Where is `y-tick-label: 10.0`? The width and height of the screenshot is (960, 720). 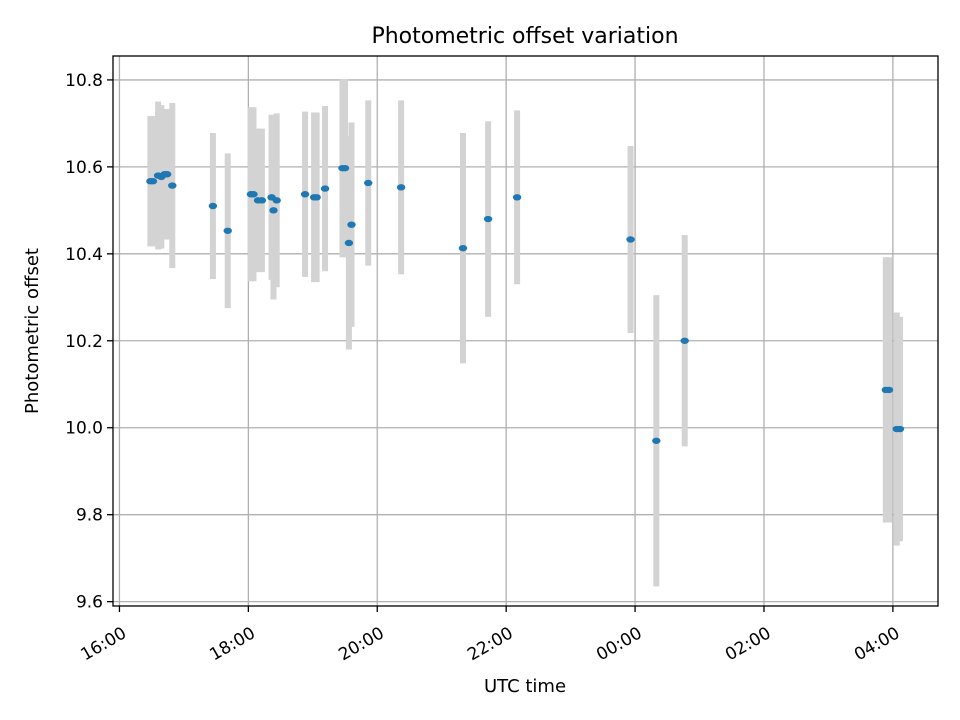
y-tick-label: 10.0 is located at coordinates (84, 429).